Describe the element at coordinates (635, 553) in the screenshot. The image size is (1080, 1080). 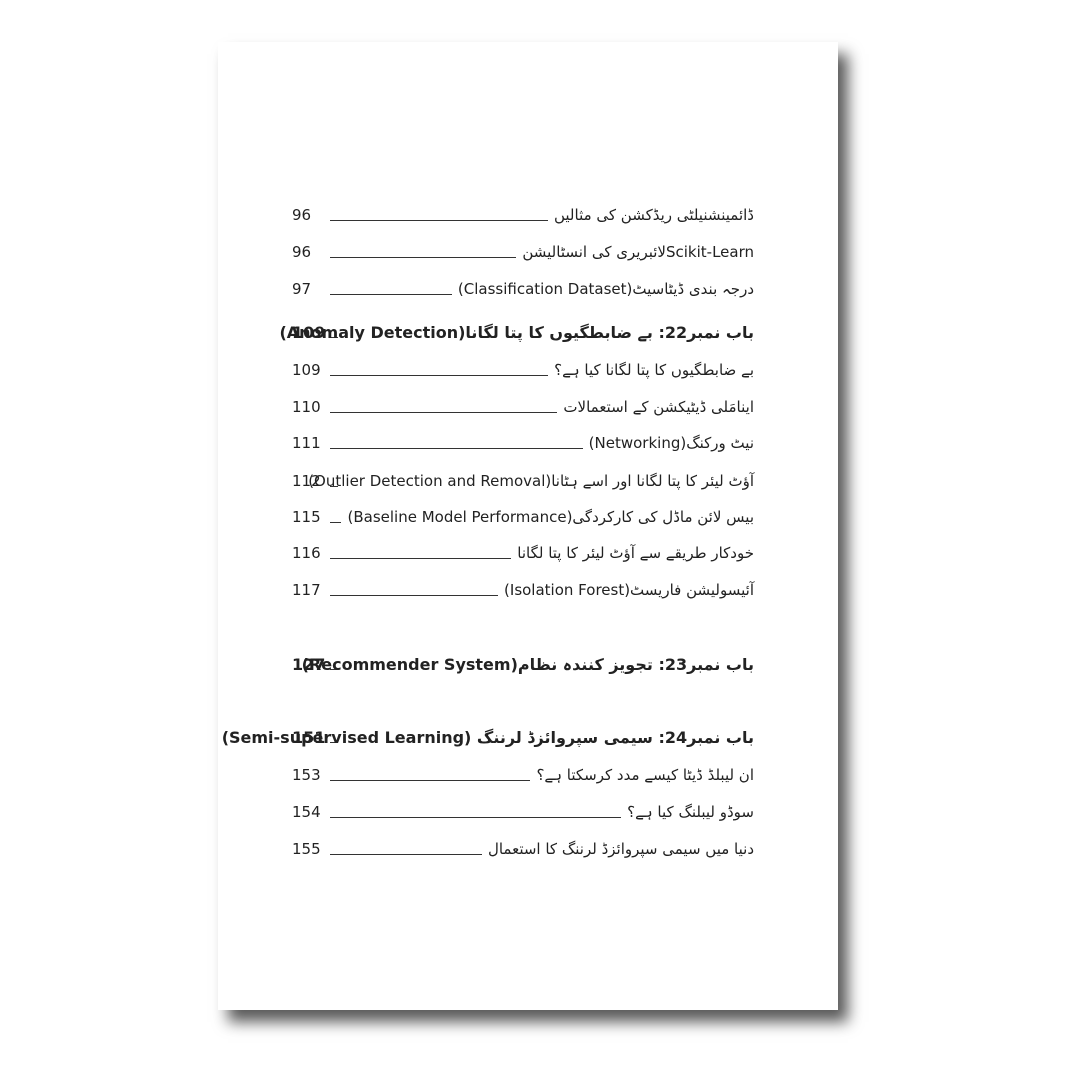
I see `entry-title: خودکار طریقے سے آؤٹ لیئر کا پتا لگانا` at that location.